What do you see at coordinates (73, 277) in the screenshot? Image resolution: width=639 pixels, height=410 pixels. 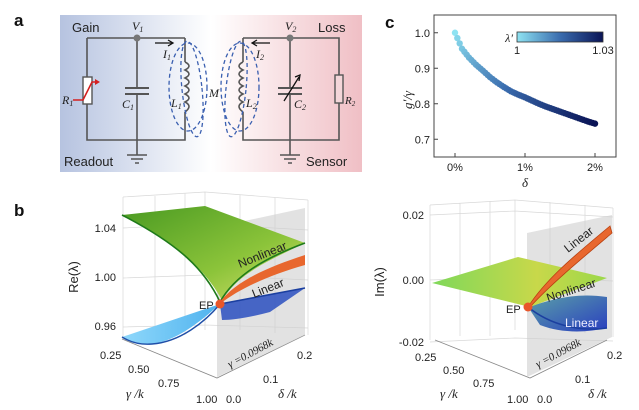 I see `y-axis-label: Re(λ)` at bounding box center [73, 277].